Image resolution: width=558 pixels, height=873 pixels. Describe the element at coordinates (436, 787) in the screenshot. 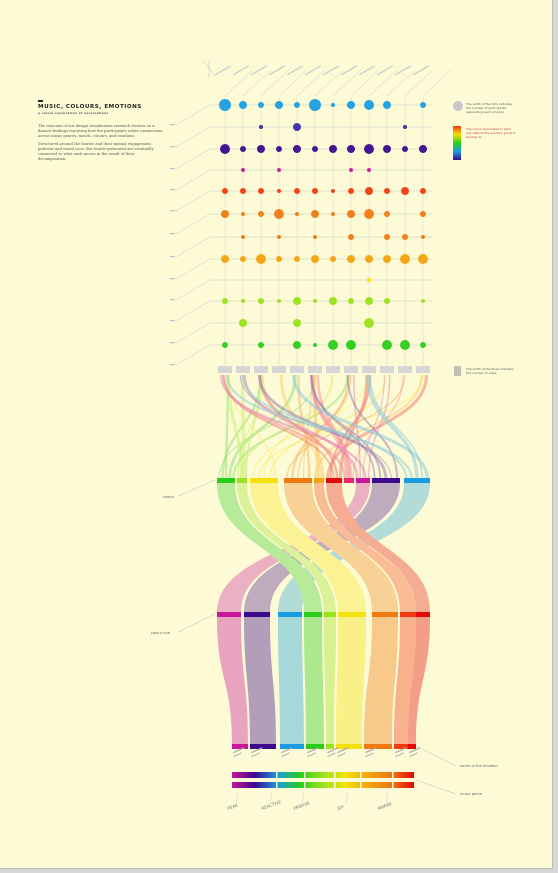

I see `music-leader-line` at that location.